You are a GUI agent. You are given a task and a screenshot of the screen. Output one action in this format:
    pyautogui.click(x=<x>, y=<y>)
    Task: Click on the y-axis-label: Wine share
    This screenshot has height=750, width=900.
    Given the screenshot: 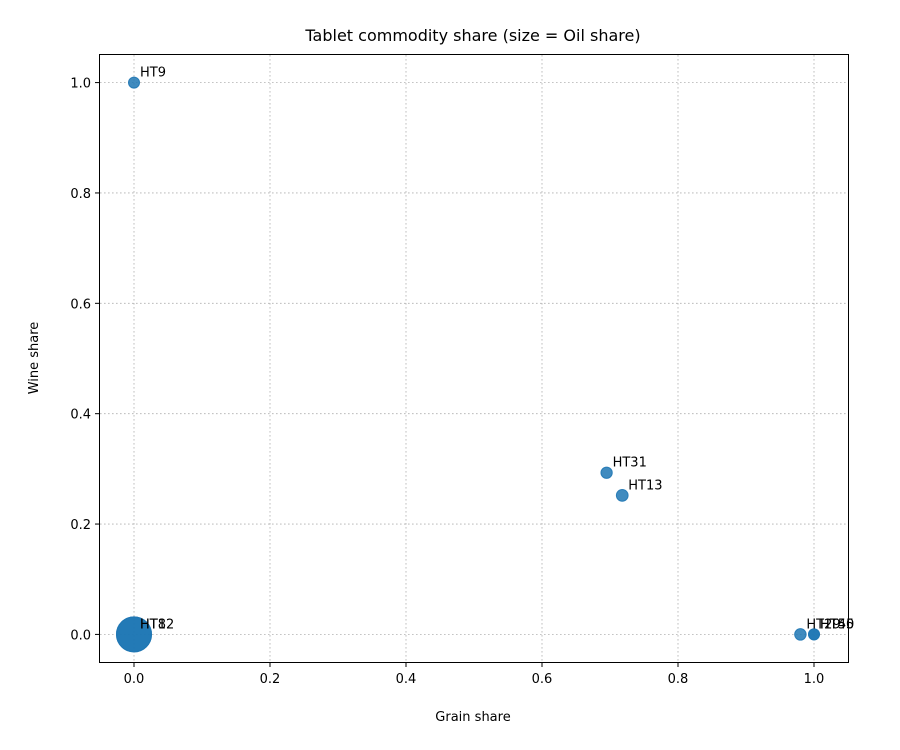 What is the action you would take?
    pyautogui.click(x=34, y=358)
    